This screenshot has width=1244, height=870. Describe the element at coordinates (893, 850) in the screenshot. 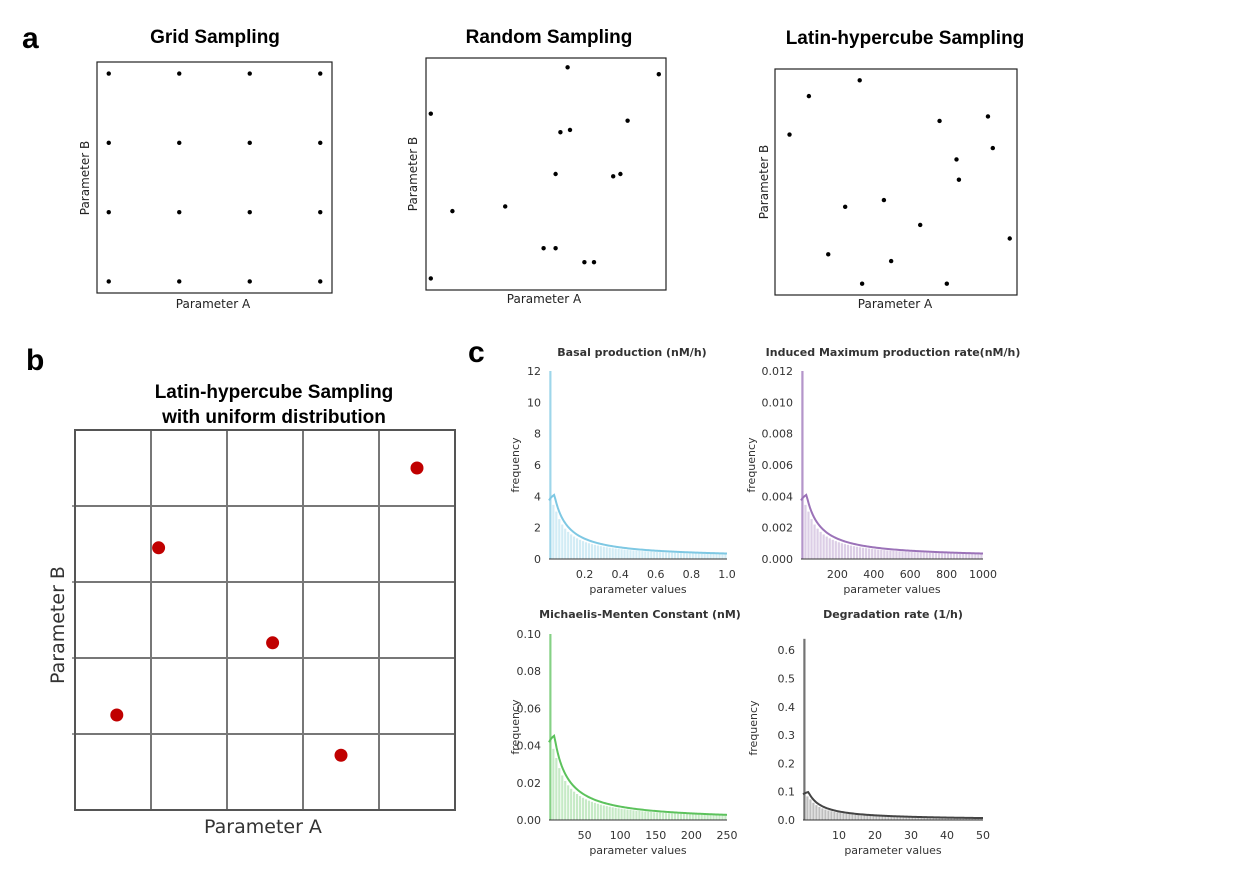

I see `x-axis-label: parameter values` at that location.